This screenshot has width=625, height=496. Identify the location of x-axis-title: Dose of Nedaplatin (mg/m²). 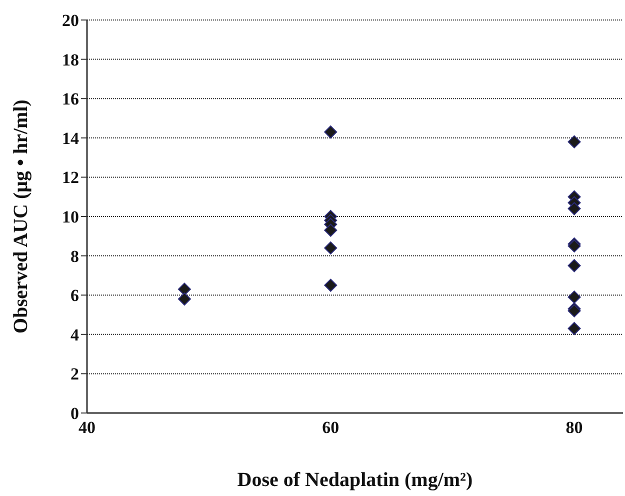
(355, 480).